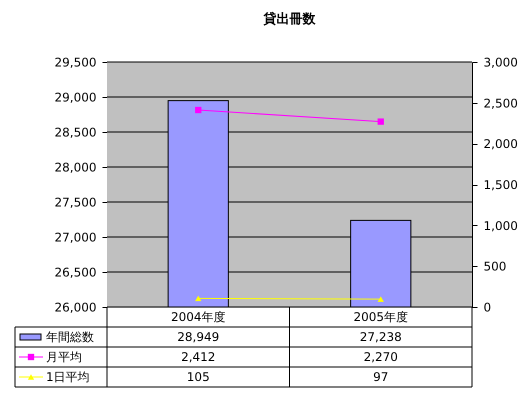 This screenshot has height=401, width=532. What do you see at coordinates (75, 203) in the screenshot?
I see `y-tick-label: 27,500` at bounding box center [75, 203].